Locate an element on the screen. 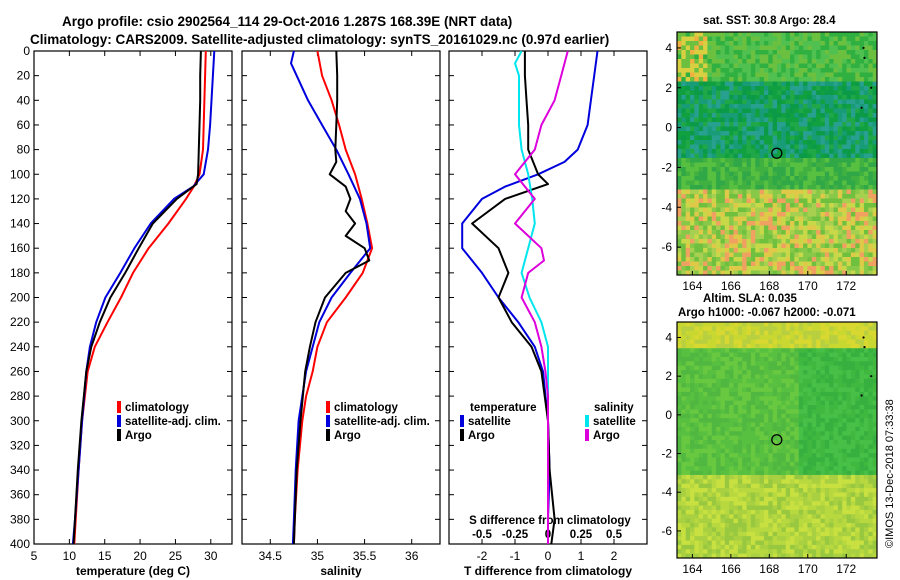 The image size is (900, 580). y-tick-label: 160 is located at coordinates (20, 248).